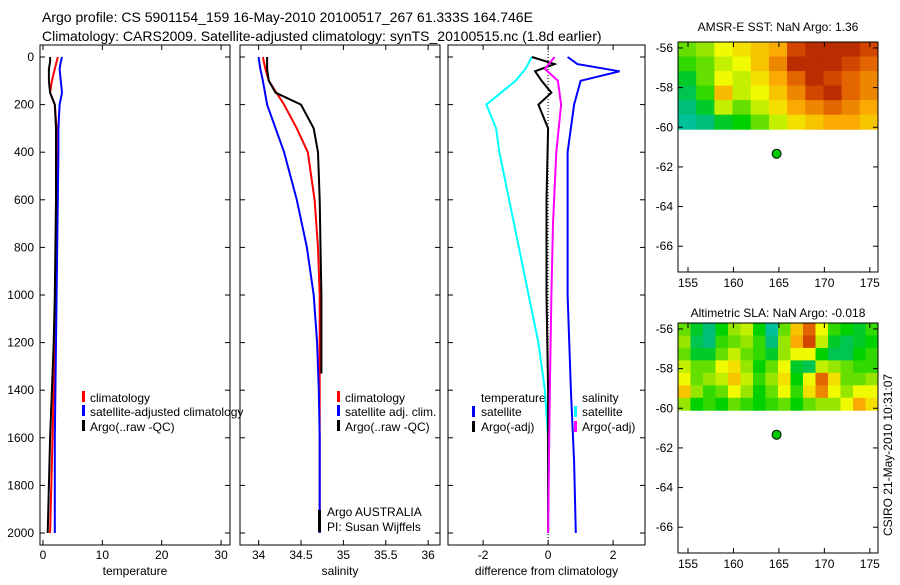 The height and width of the screenshot is (585, 900). Describe the element at coordinates (83, 410) in the screenshot. I see `legend-swatch-satellite` at that location.